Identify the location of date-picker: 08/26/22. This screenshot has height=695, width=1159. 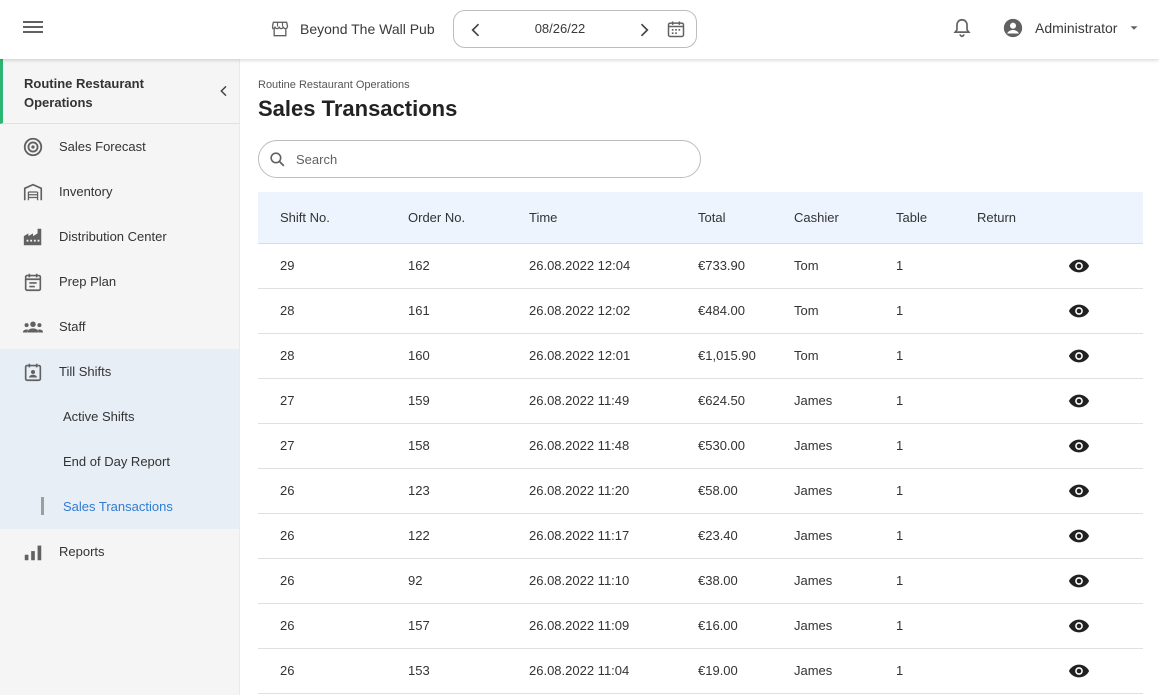
(575, 29).